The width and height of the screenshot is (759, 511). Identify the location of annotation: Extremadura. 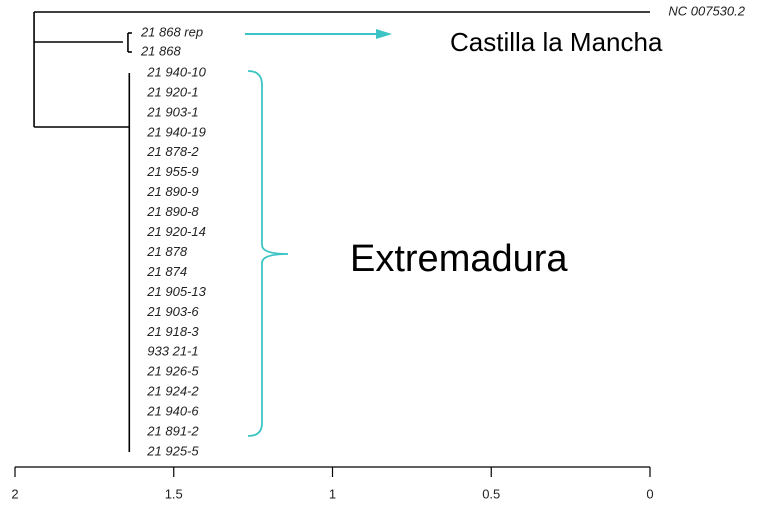
(459, 259).